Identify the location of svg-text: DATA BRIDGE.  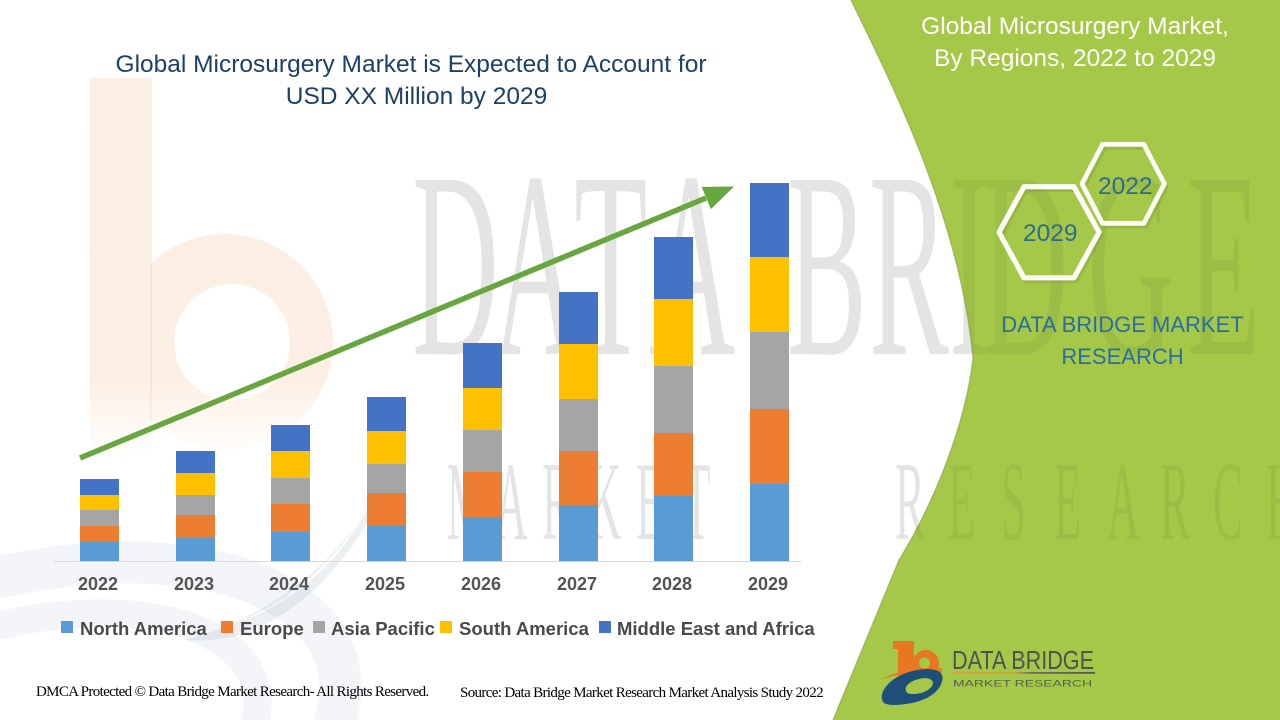
(1023, 660).